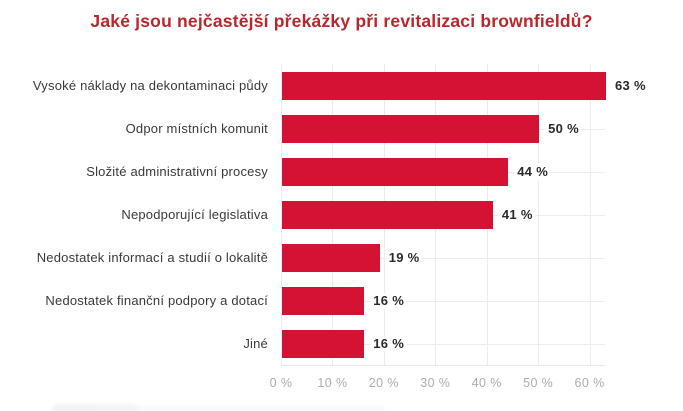 Image resolution: width=683 pixels, height=411 pixels. I want to click on category-label: Nedostatek informací a studií o lokalitě, so click(152, 257).